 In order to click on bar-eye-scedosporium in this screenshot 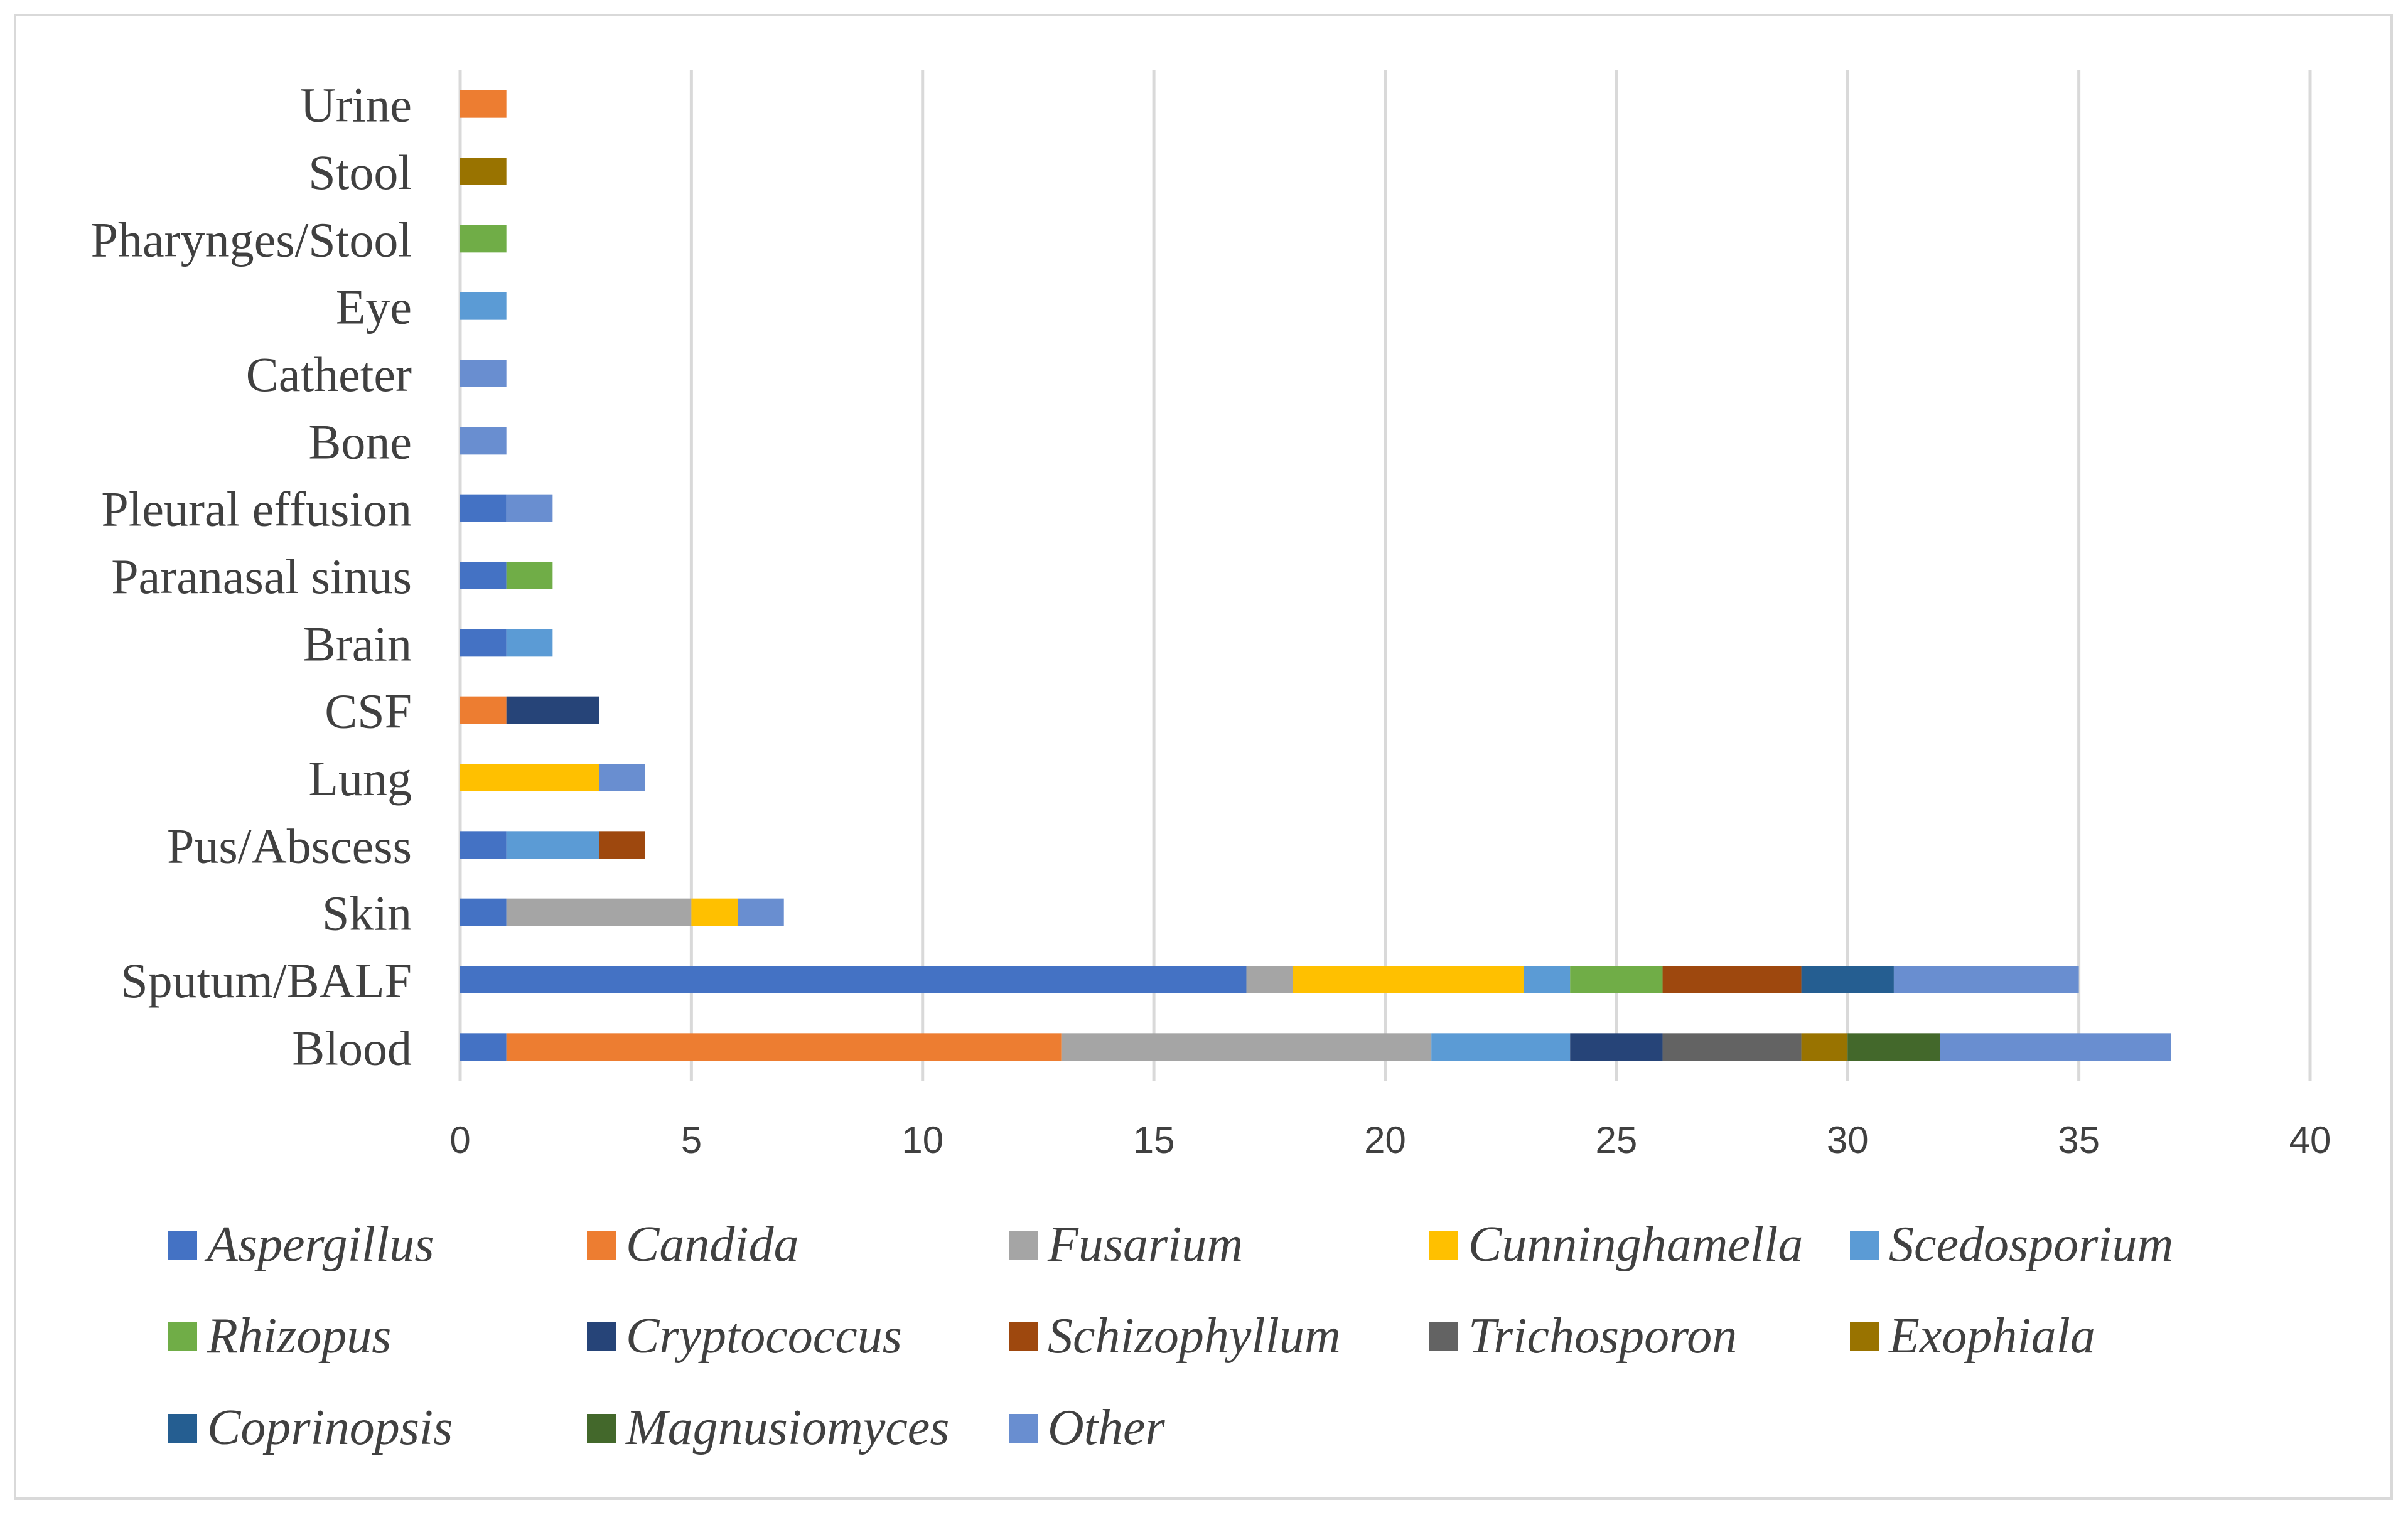, I will do `click(483, 306)`.